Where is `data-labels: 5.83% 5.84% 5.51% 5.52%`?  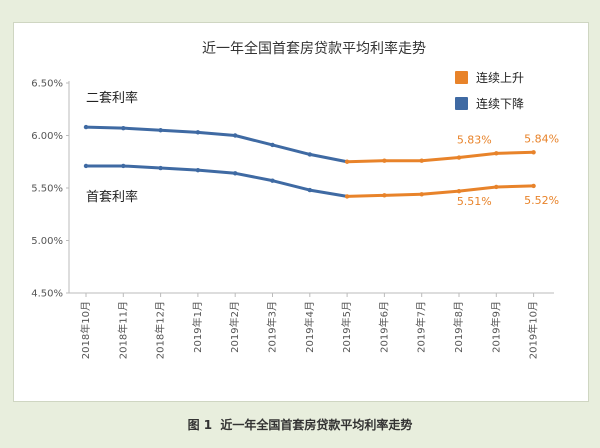
data-labels: 5.83% 5.84% 5.51% 5.52% is located at coordinates (508, 170).